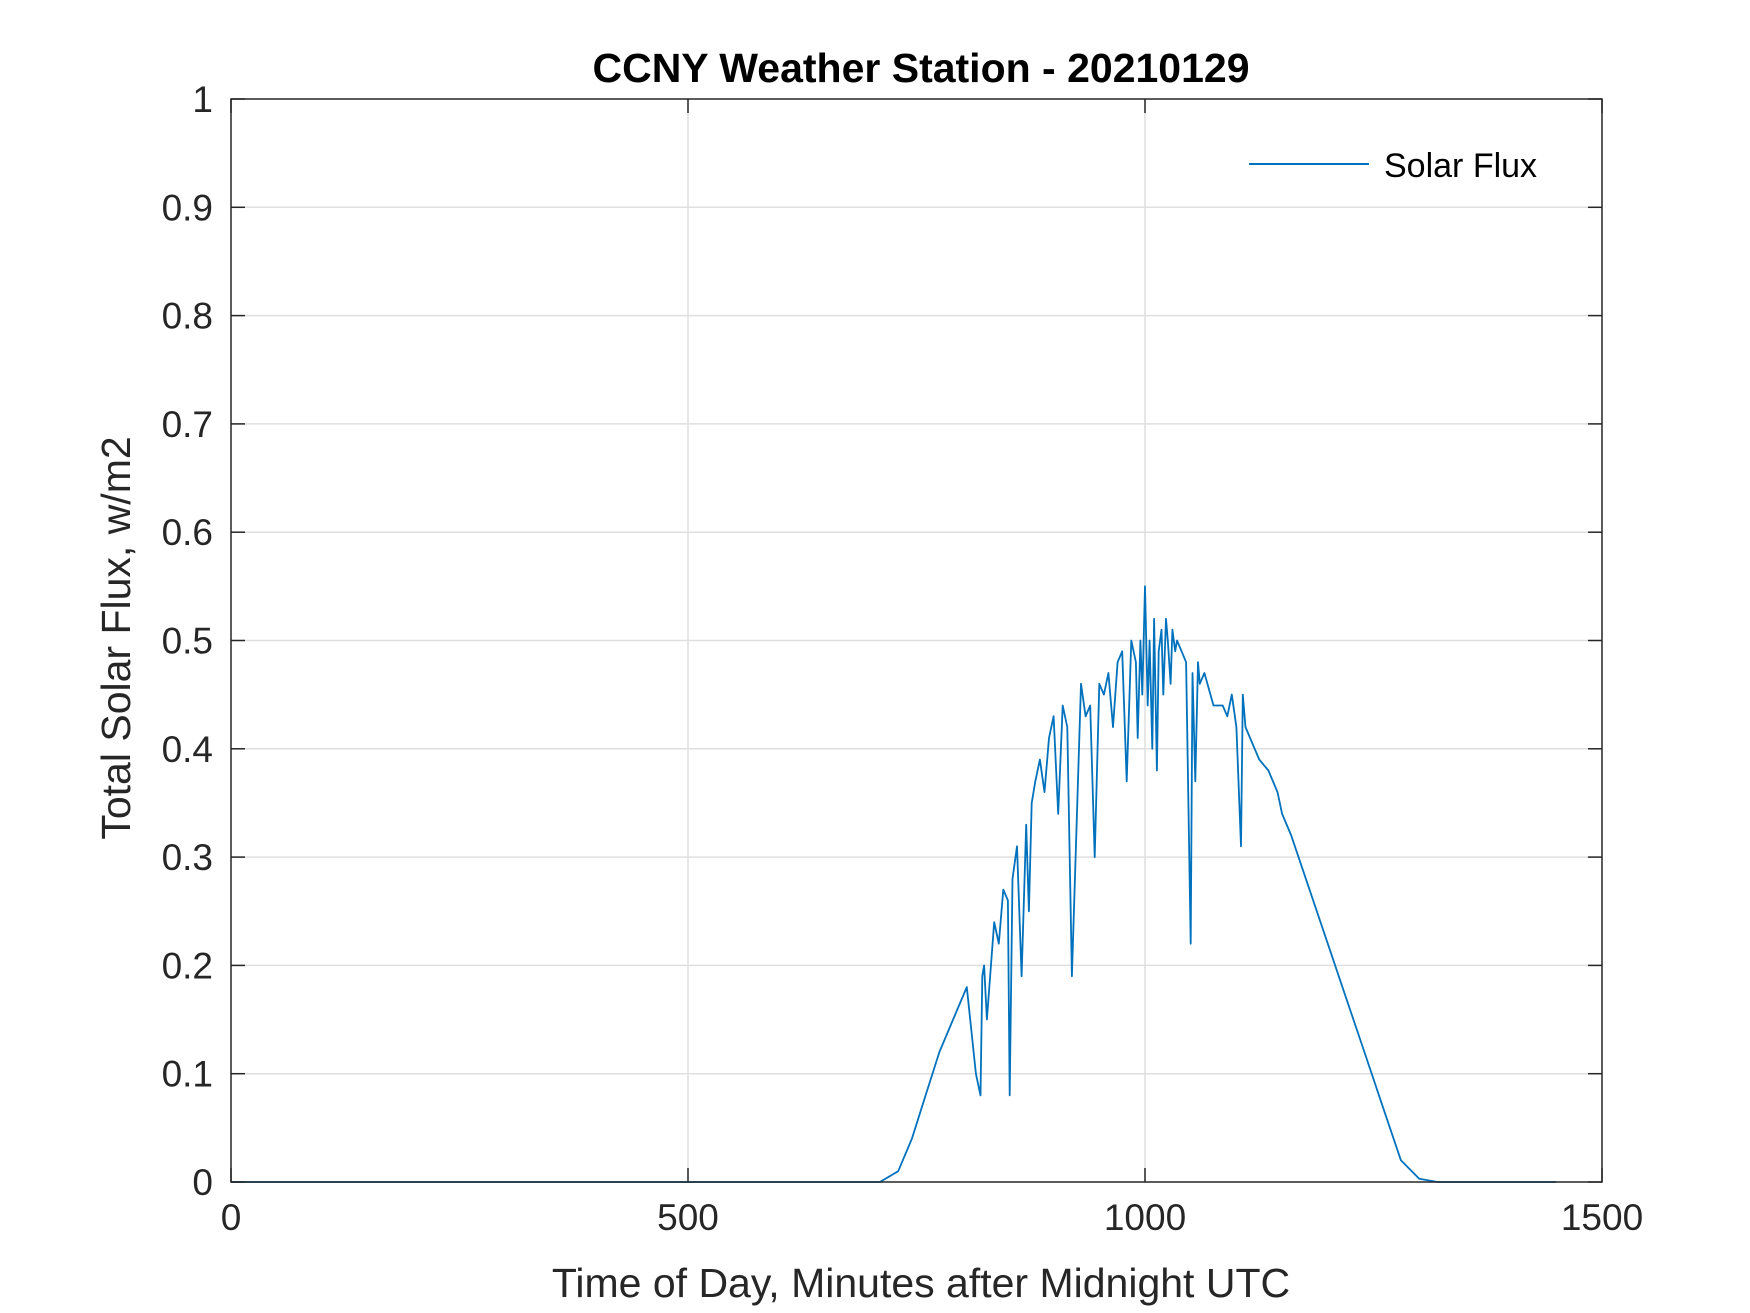 This screenshot has height=1313, width=1750. I want to click on x-tick-label: 0, so click(231, 1217).